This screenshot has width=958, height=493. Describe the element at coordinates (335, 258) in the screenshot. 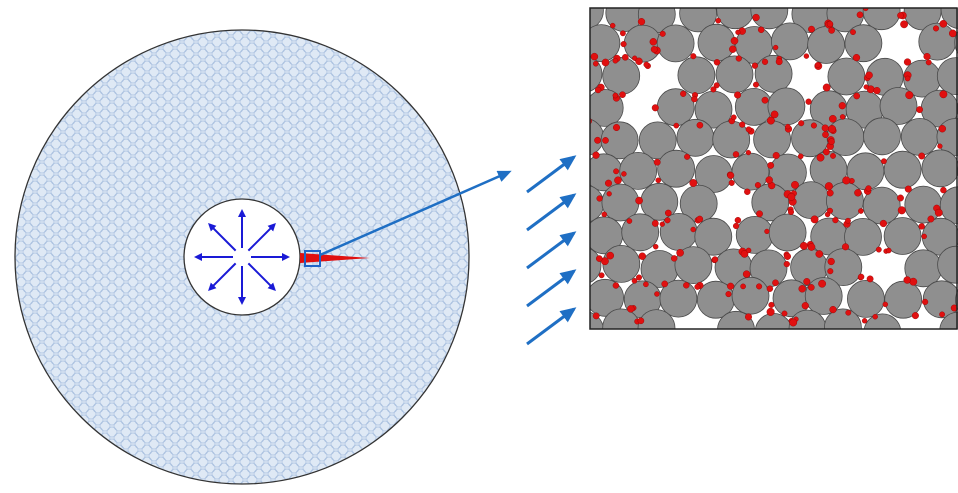

I see `fracture` at that location.